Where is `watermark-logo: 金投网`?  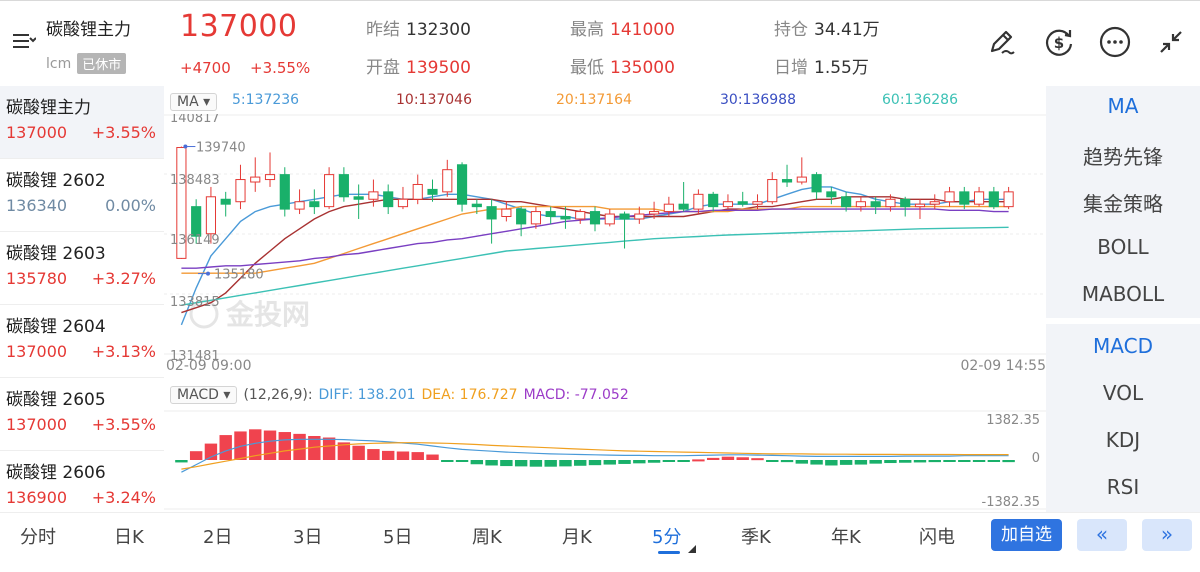
watermark-logo: 金投网 is located at coordinates (249, 314).